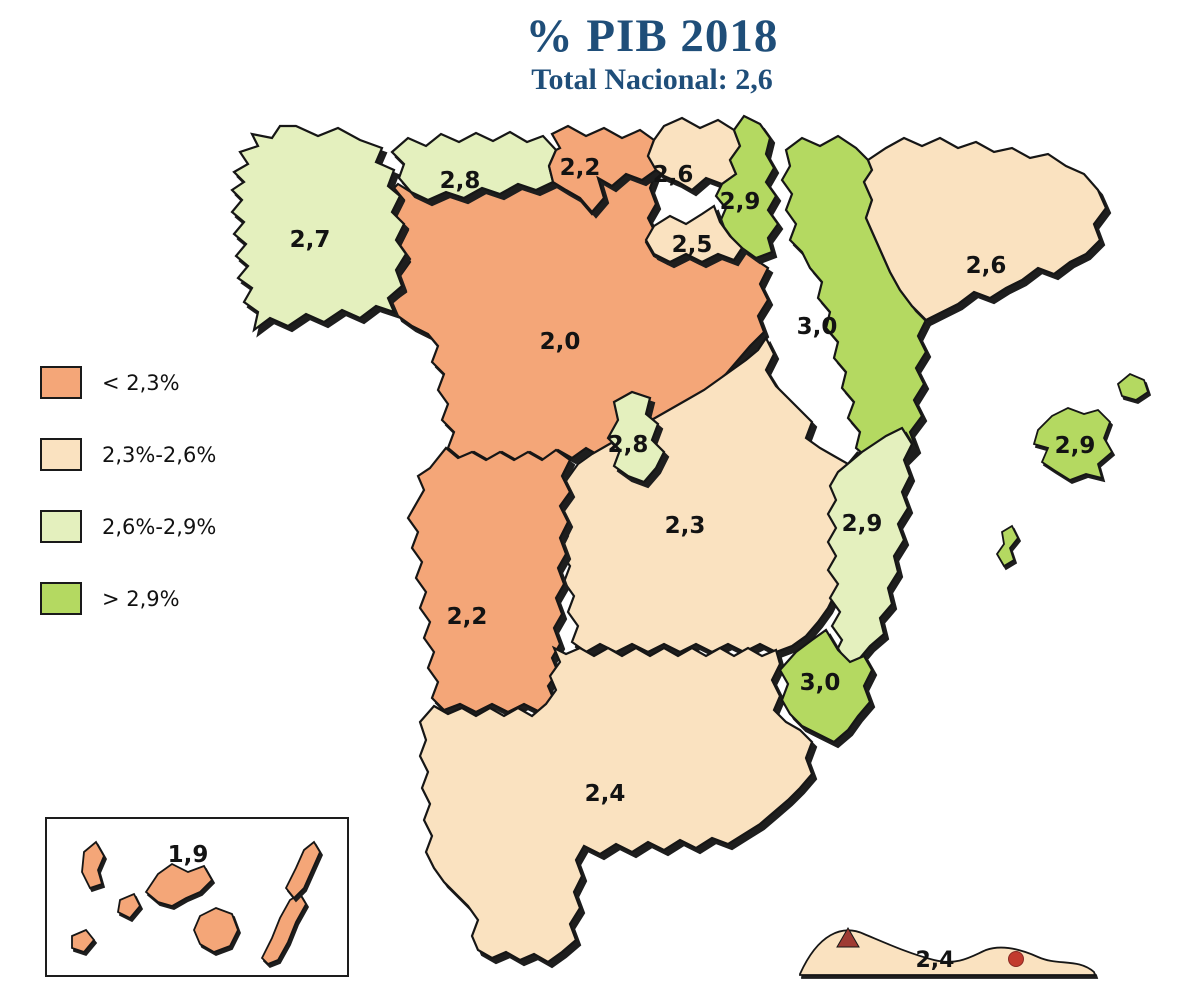  Describe the element at coordinates (652, 80) in the screenshot. I see `page-subtitle: Total Nacional: 2,6` at that location.